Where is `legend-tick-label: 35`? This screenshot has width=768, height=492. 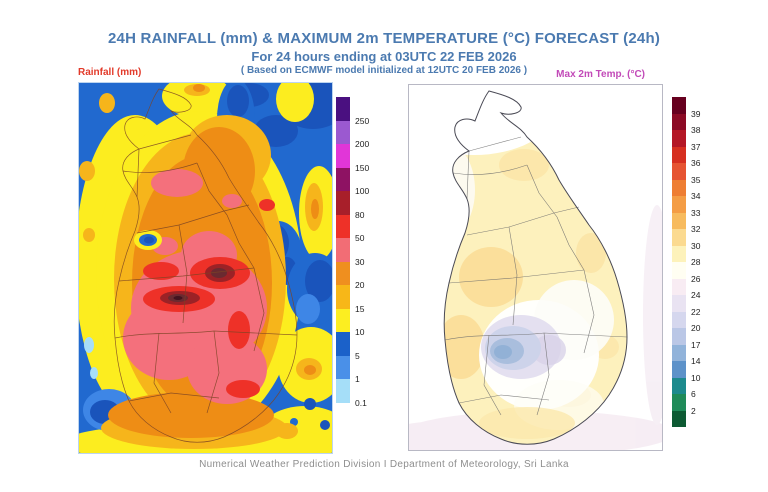 legend-tick-label: 35 is located at coordinates (696, 179).